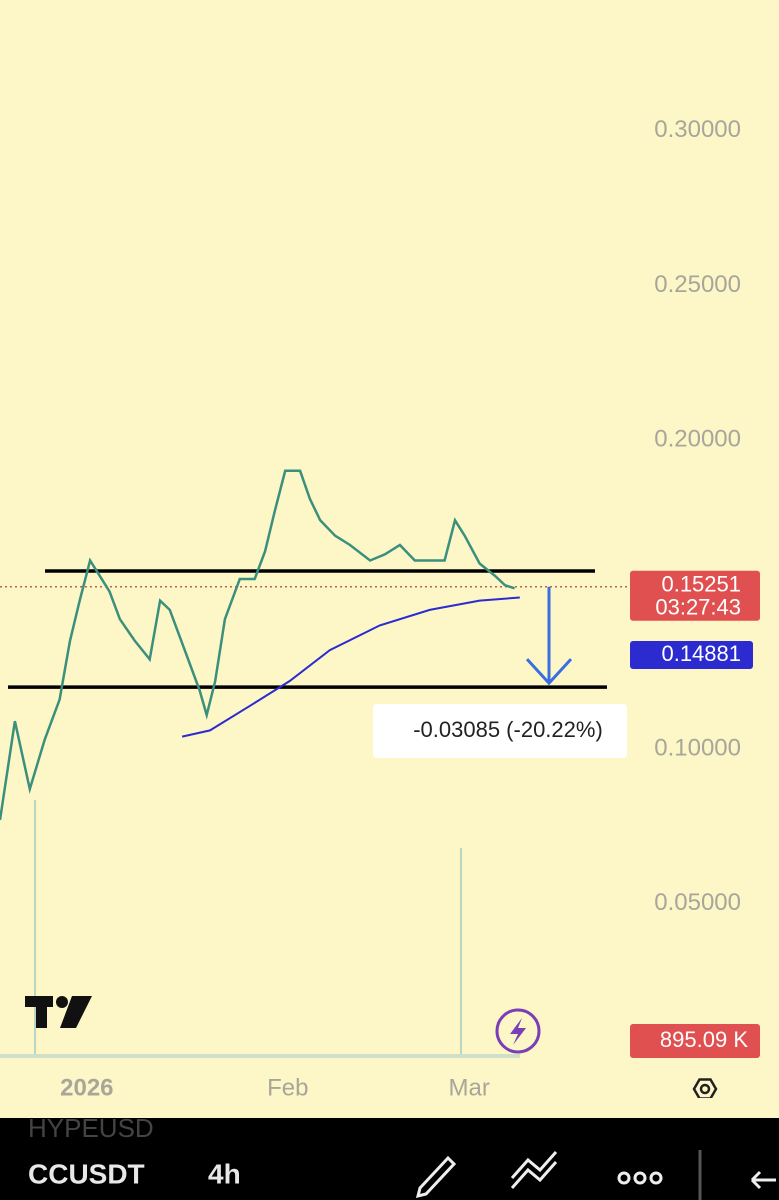  What do you see at coordinates (224, 1173) in the screenshot?
I see `interval: 4h` at bounding box center [224, 1173].